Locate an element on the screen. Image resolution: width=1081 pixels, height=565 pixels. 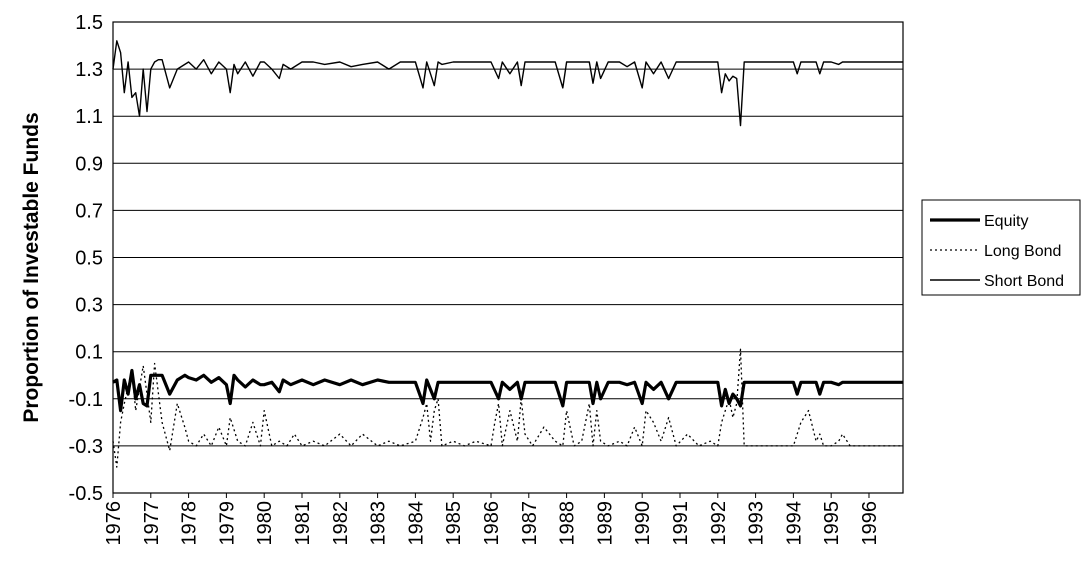
legend-label: Equity is located at coordinates (1006, 221).